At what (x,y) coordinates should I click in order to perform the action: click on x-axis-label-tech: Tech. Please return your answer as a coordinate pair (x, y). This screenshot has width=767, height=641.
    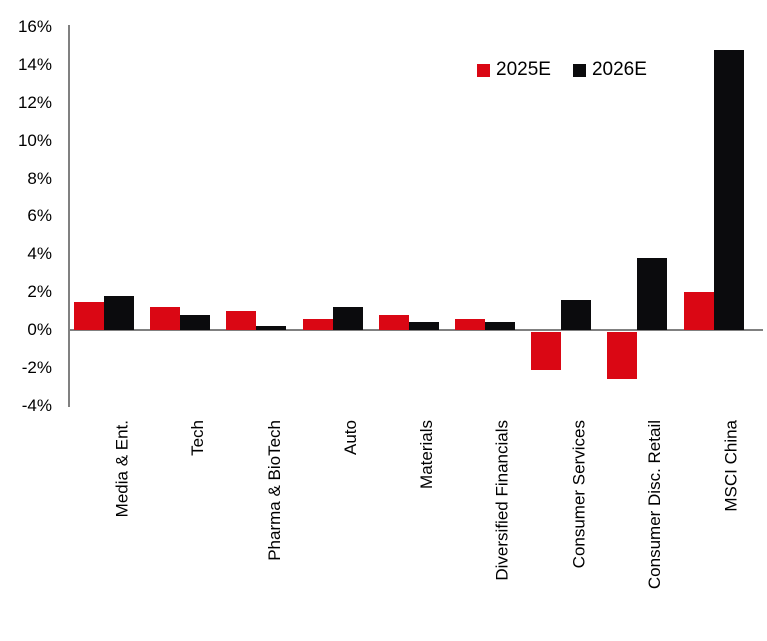
    Looking at the image, I should click on (198, 438).